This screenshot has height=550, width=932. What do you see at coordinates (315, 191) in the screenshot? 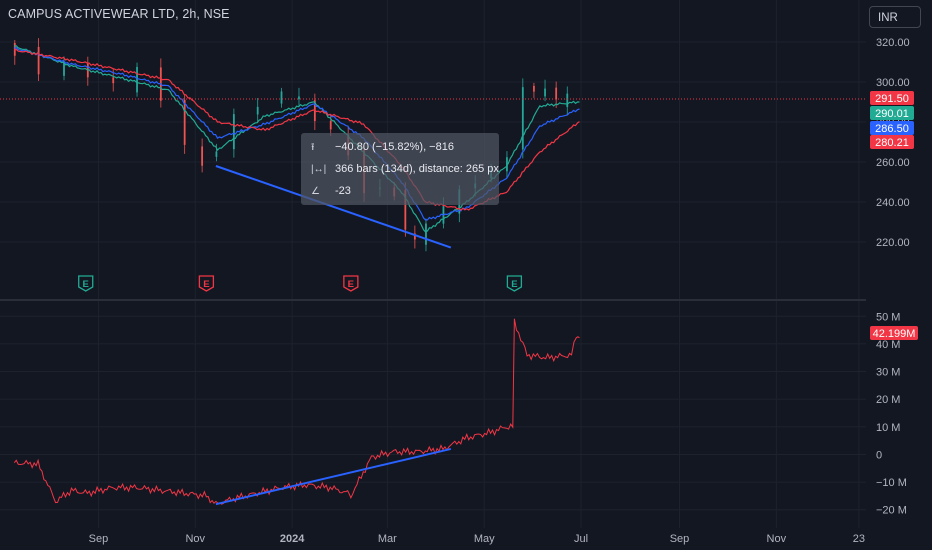
I see `angle-icon: ∠` at bounding box center [315, 191].